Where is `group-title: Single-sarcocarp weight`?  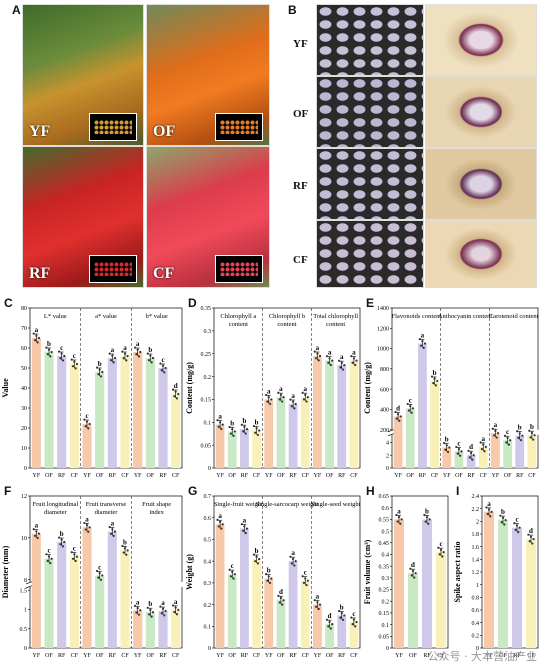 group-title: Single-sarcocarp weight is located at coordinates (287, 504).